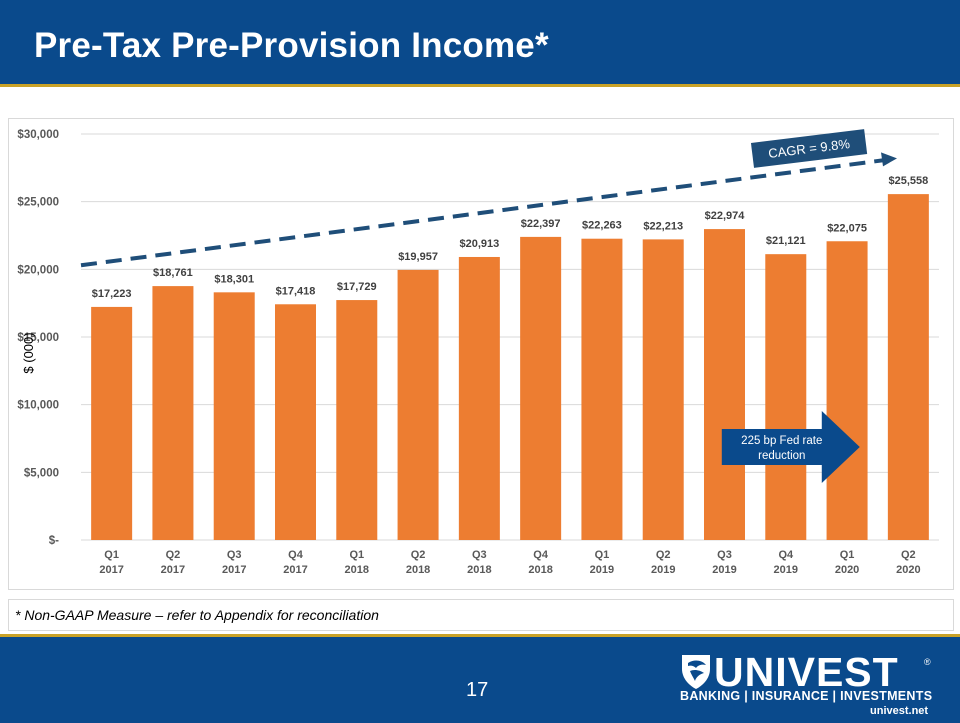 The height and width of the screenshot is (723, 960). I want to click on y-tick-label: $20,000, so click(38, 270).